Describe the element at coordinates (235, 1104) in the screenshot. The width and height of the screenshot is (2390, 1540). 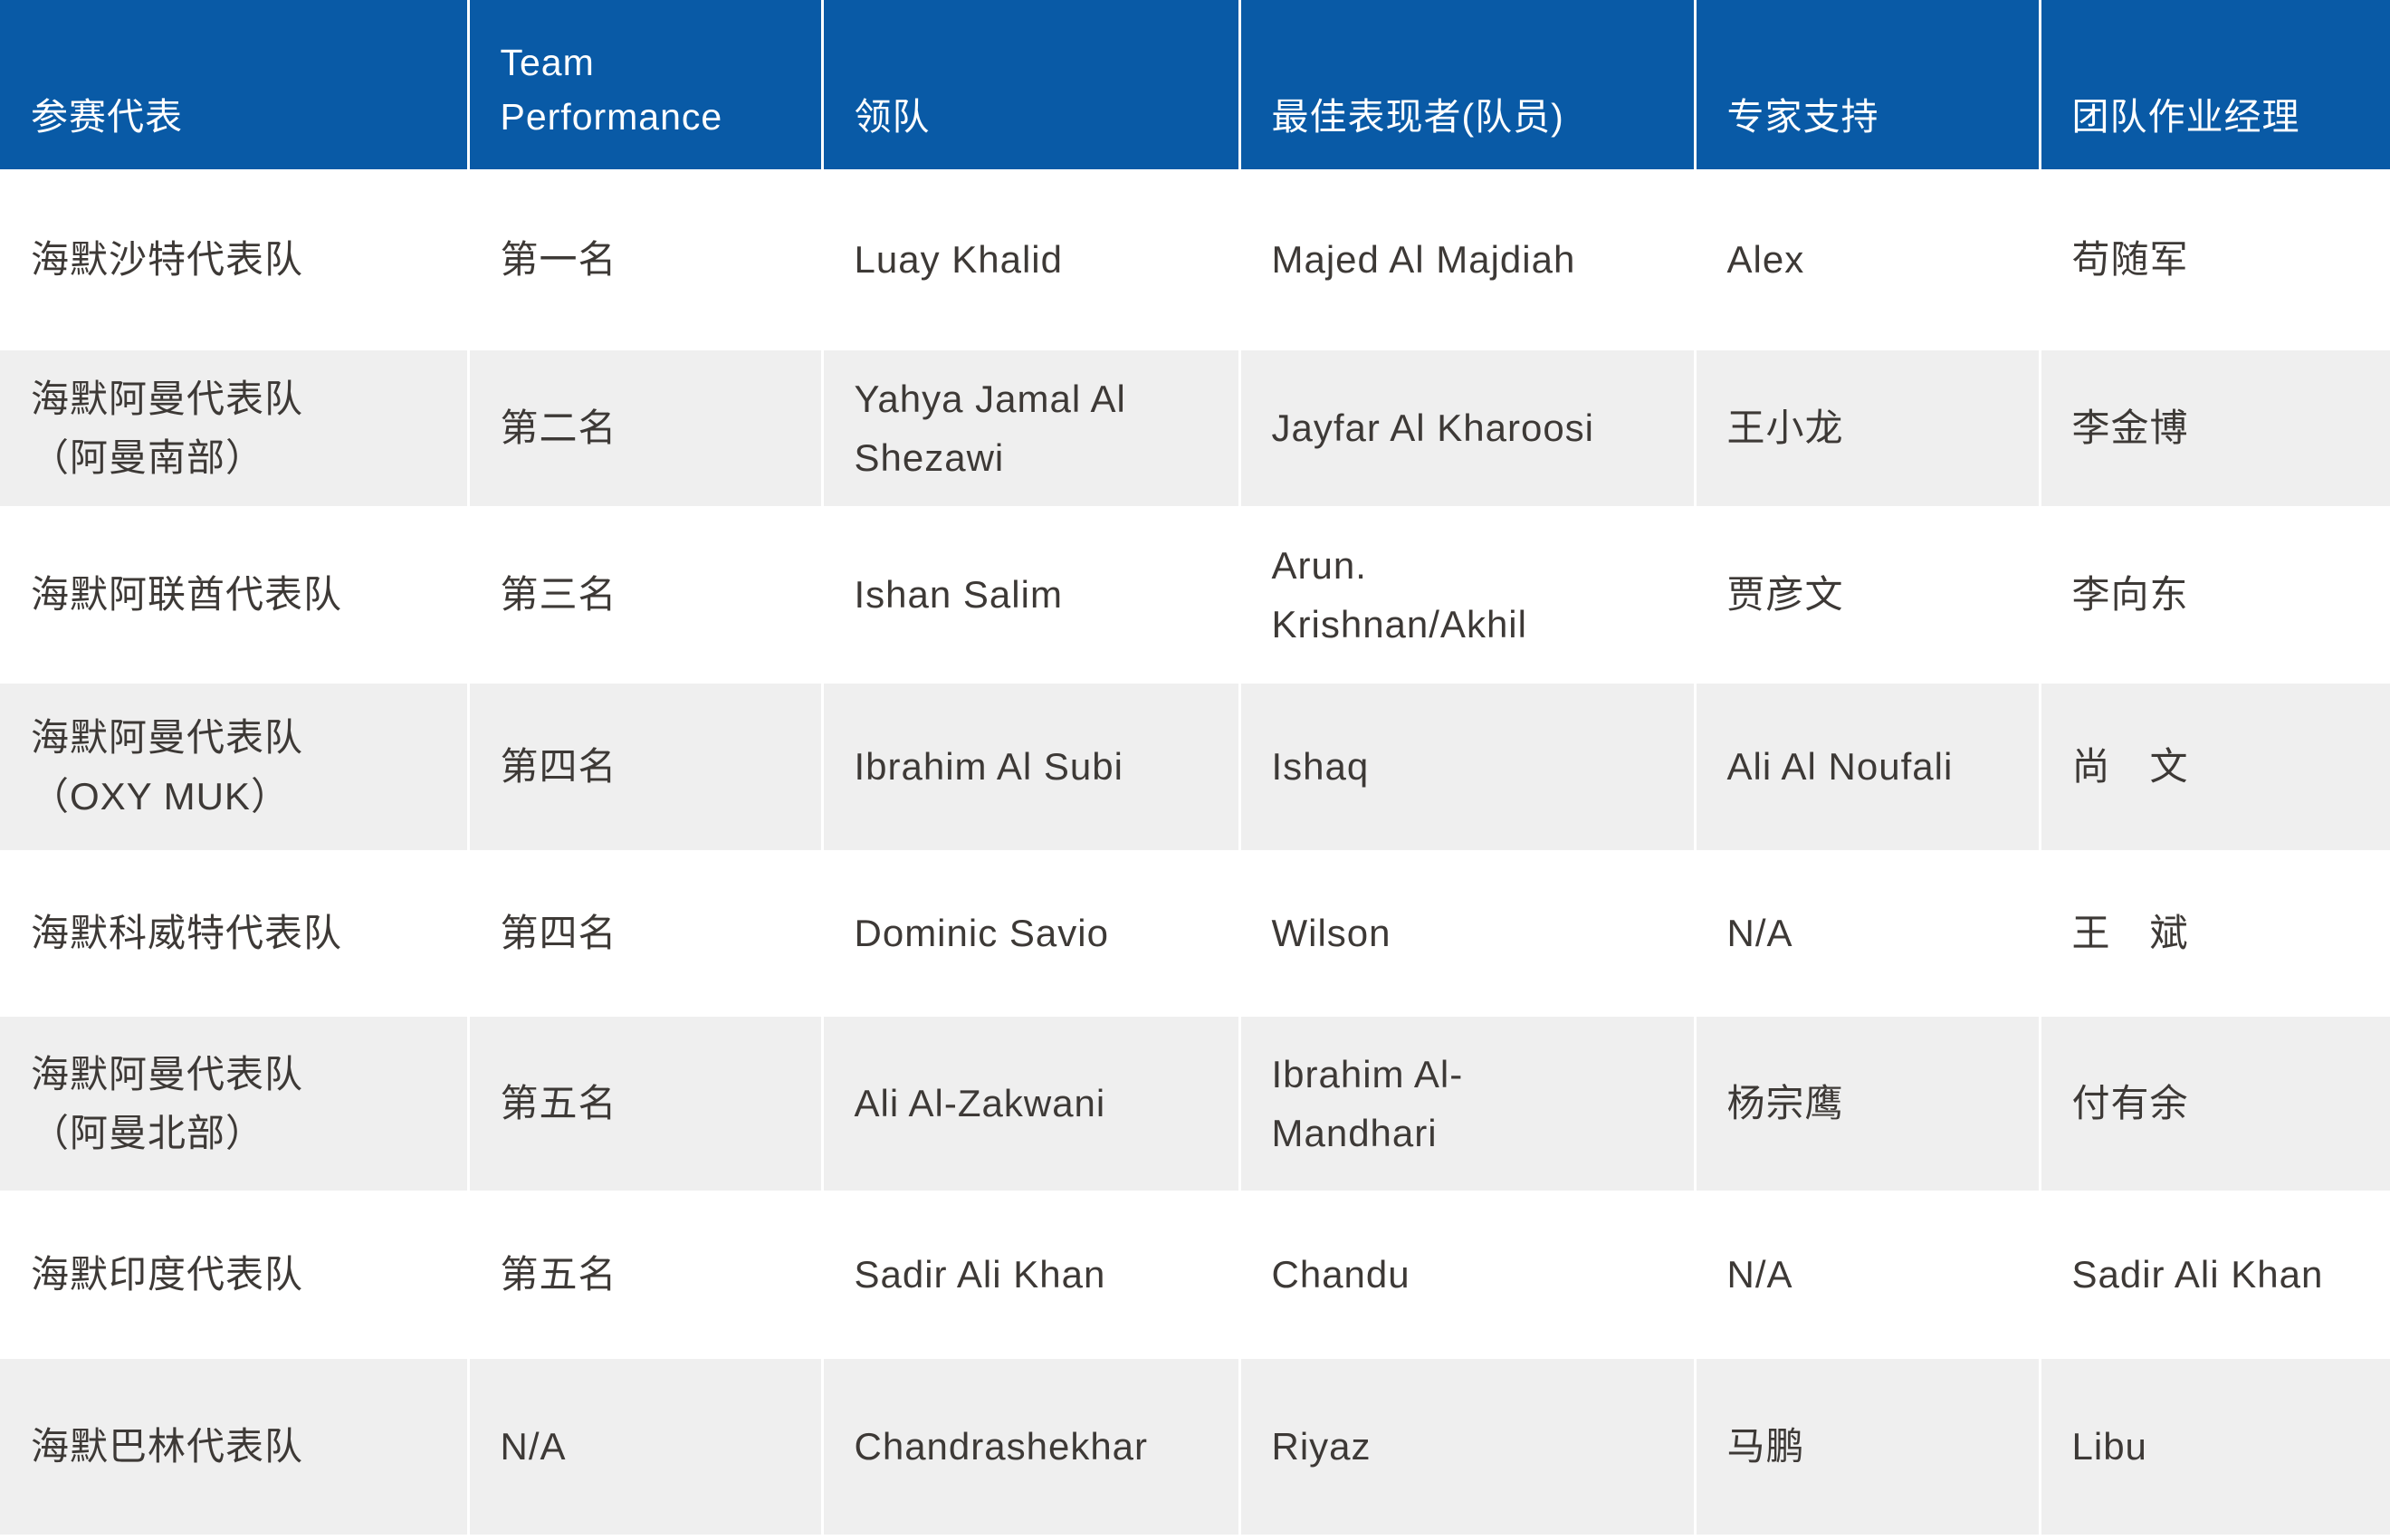
I see `cell-team: 海默阿曼代表队 （阿曼北部）` at that location.